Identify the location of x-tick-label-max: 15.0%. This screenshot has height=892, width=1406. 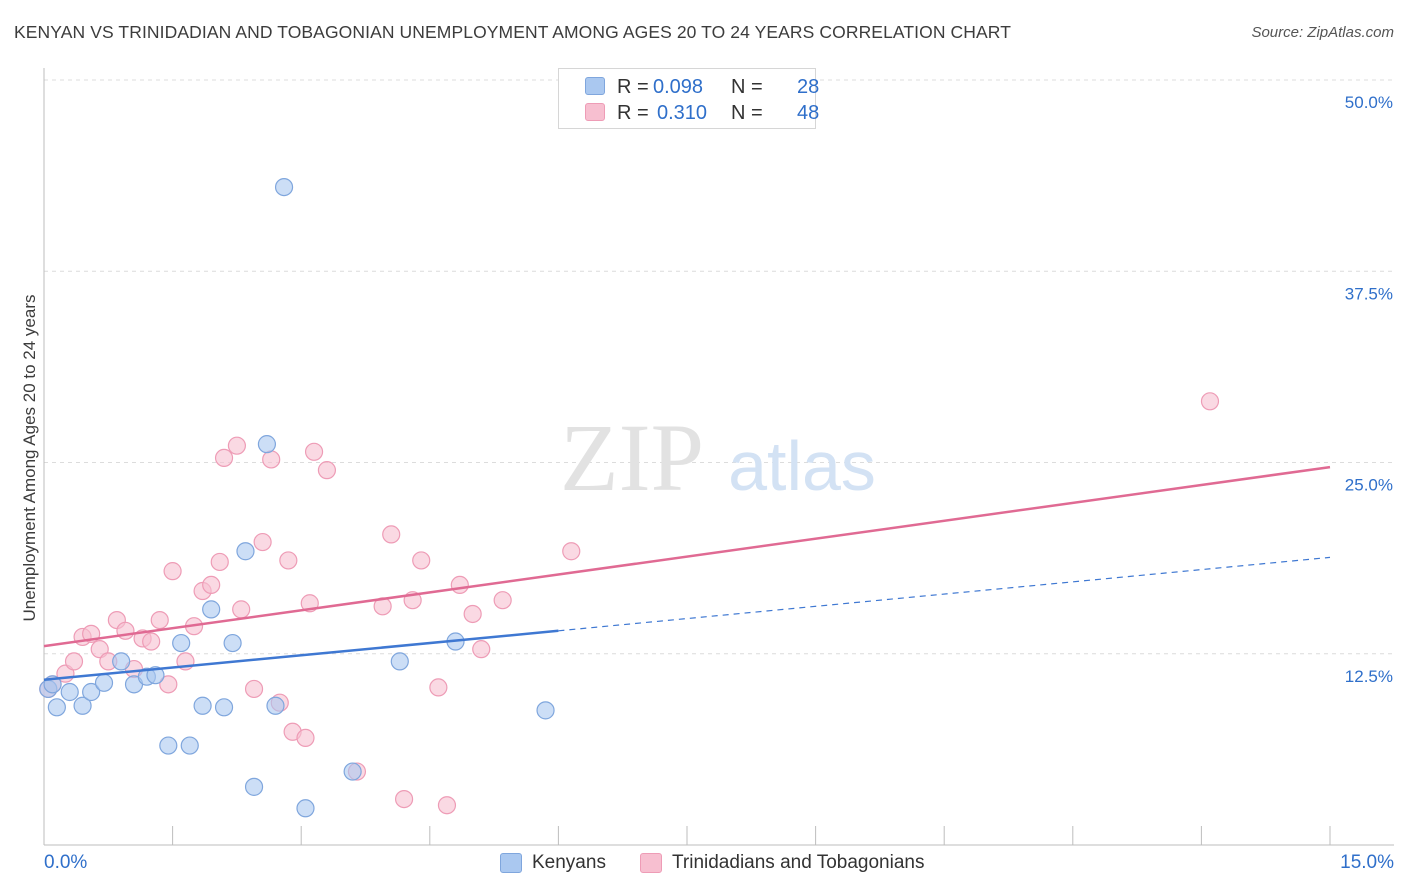
(1367, 862).